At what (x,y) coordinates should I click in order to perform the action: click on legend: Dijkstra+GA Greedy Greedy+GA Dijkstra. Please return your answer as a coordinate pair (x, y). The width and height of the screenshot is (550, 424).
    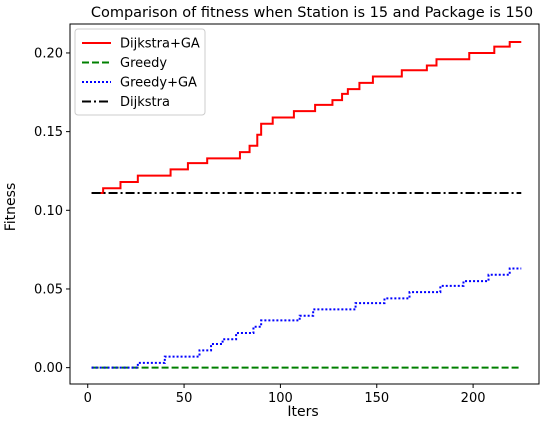
    Looking at the image, I should click on (140, 72).